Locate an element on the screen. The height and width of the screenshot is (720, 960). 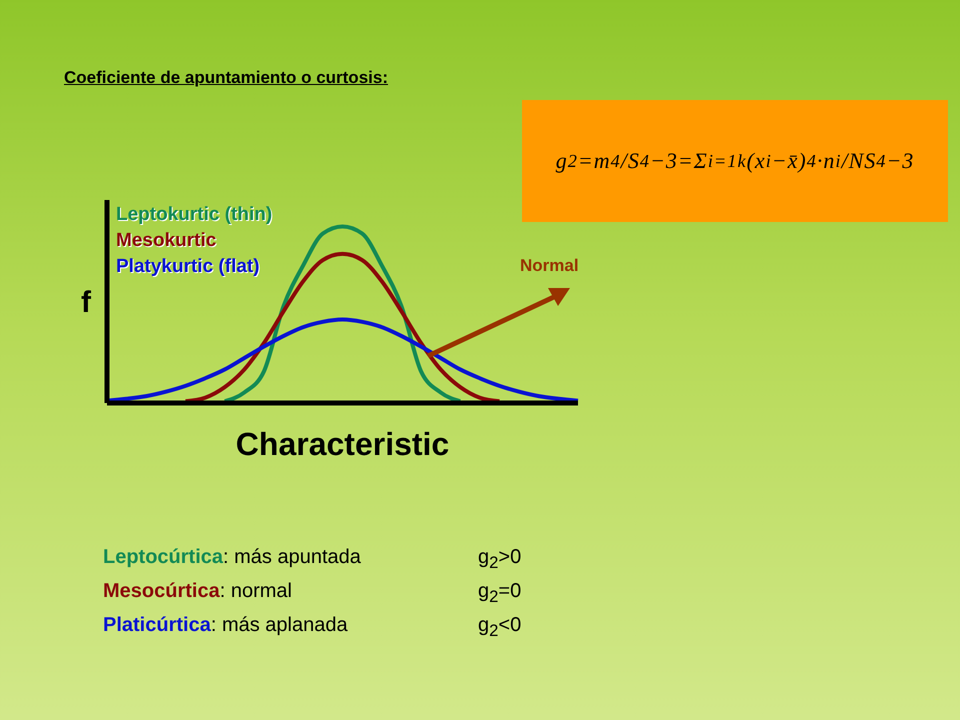
x-axis-title: Characteristic is located at coordinates (343, 444).